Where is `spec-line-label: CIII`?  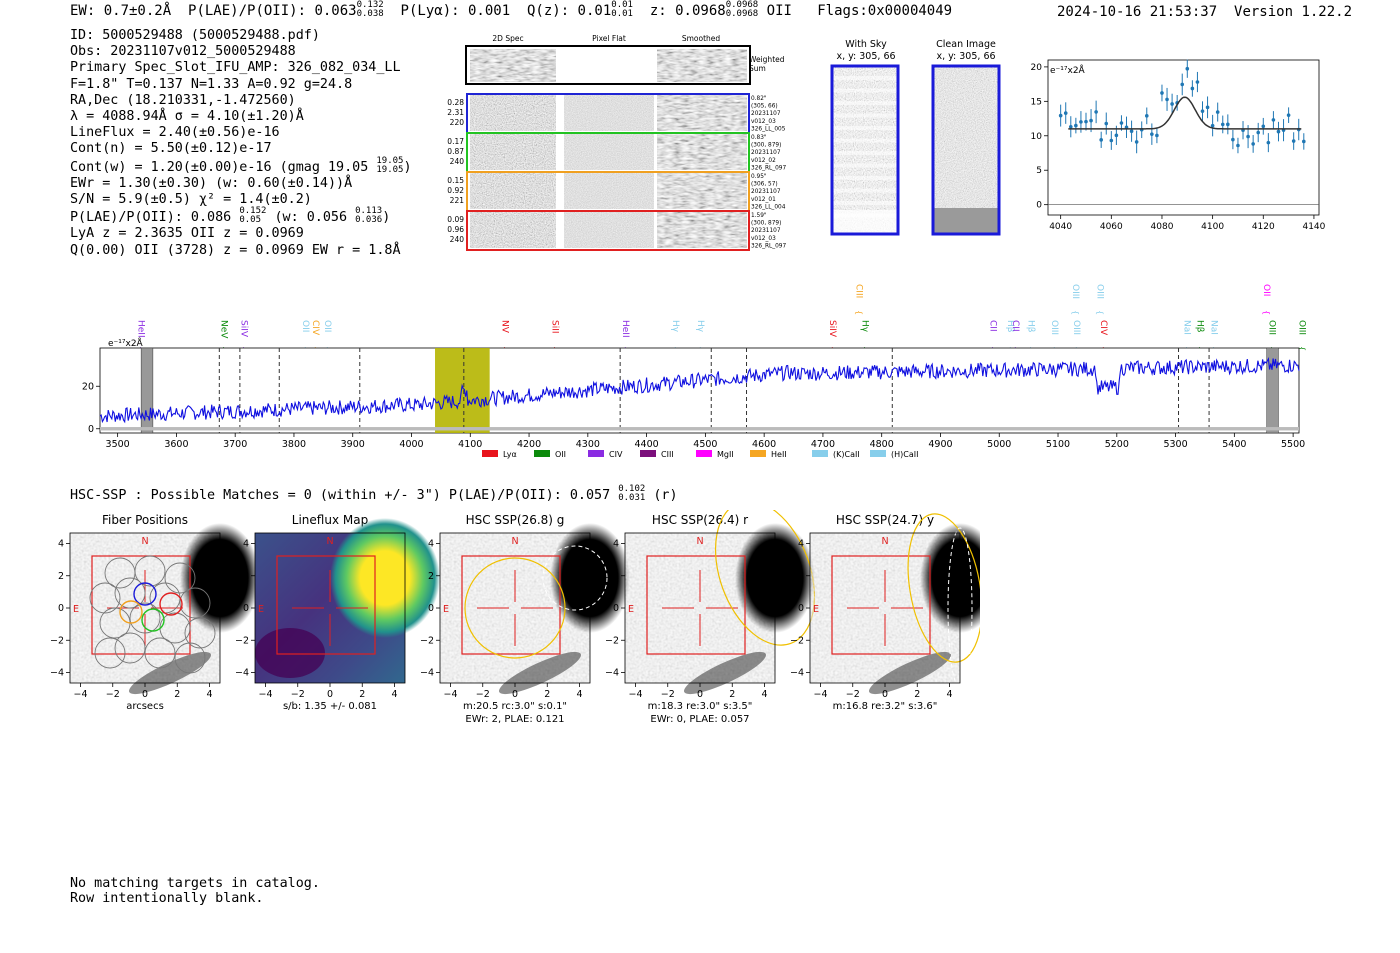 spec-line-label: CIII is located at coordinates (858, 291).